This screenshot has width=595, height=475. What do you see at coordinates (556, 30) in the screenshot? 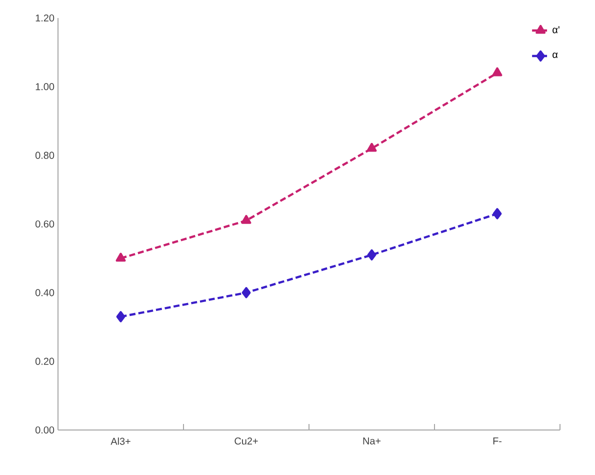
I see `legend-label: α'` at bounding box center [556, 30].